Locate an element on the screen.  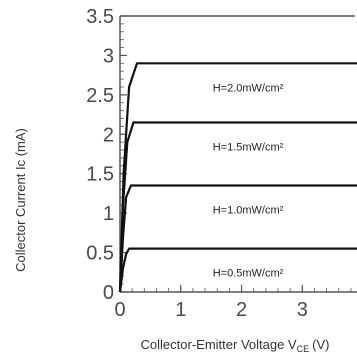
curve-line is located at coordinates (237, 270).